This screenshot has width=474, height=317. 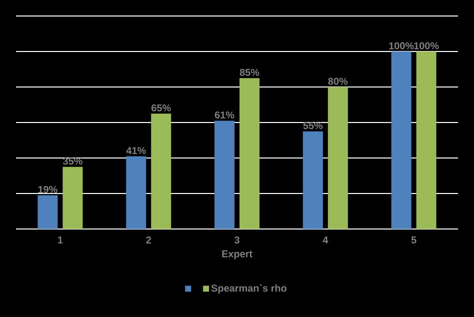 What do you see at coordinates (248, 289) in the screenshot?
I see `legend-label: Spearman`s rho` at bounding box center [248, 289].